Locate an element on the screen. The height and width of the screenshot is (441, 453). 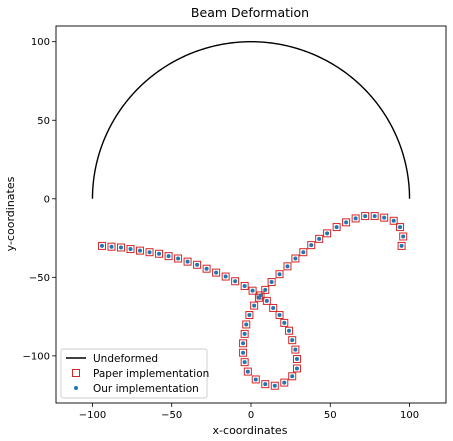
legend-square-marker is located at coordinates (76, 373).